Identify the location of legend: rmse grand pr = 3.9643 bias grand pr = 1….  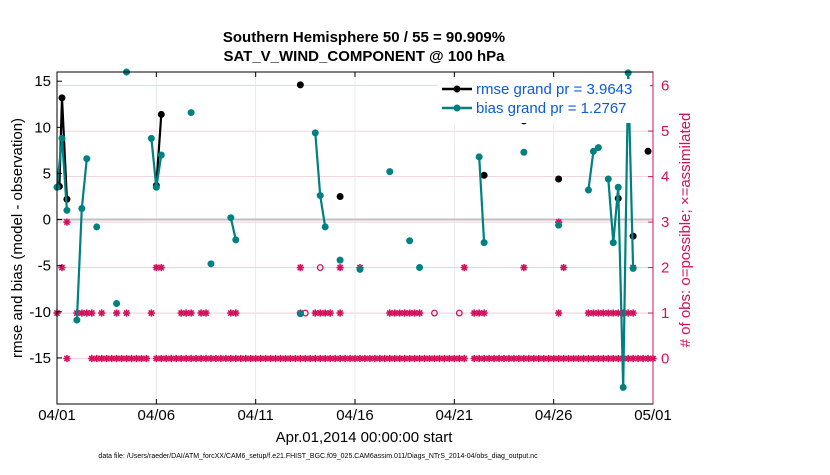
(544, 101).